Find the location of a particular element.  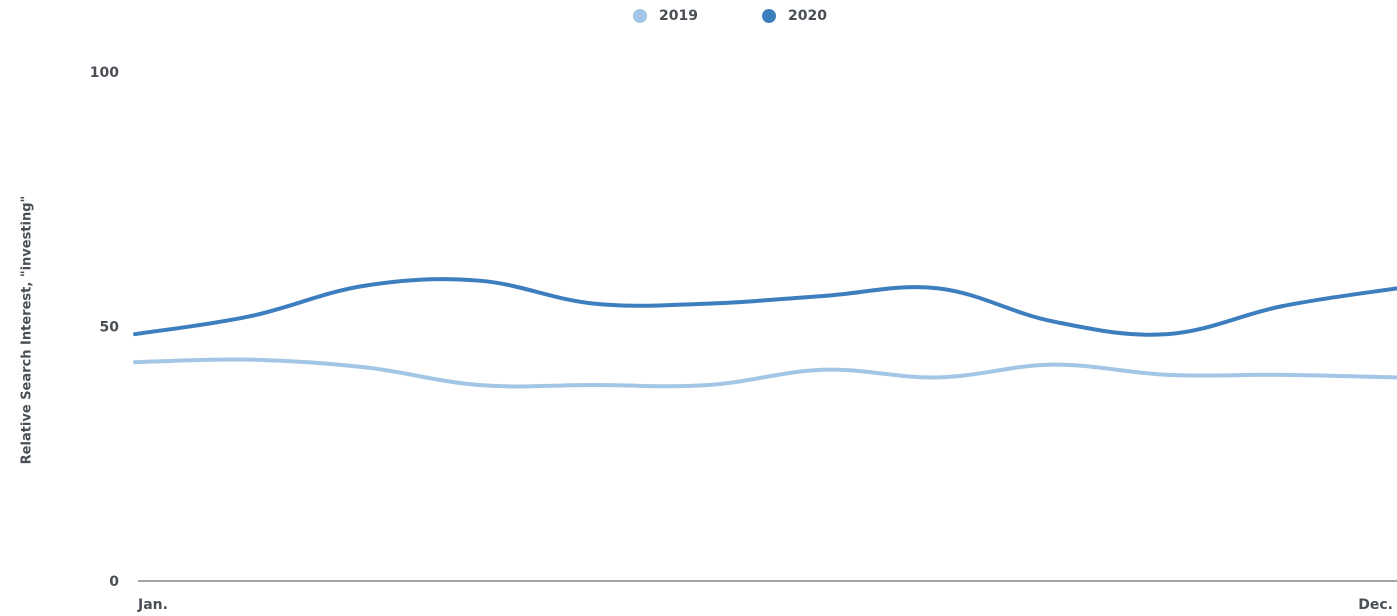

legend: 2019 2020 is located at coordinates (698, 16).